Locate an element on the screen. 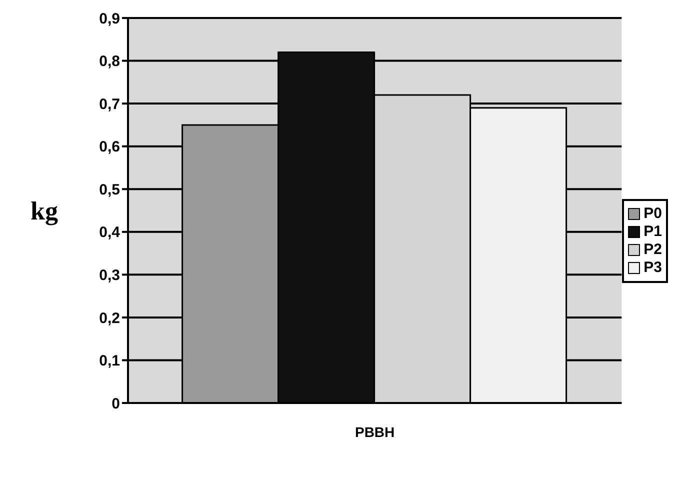 The image size is (690, 479). y-tick-label: 0,6 is located at coordinates (109, 147).